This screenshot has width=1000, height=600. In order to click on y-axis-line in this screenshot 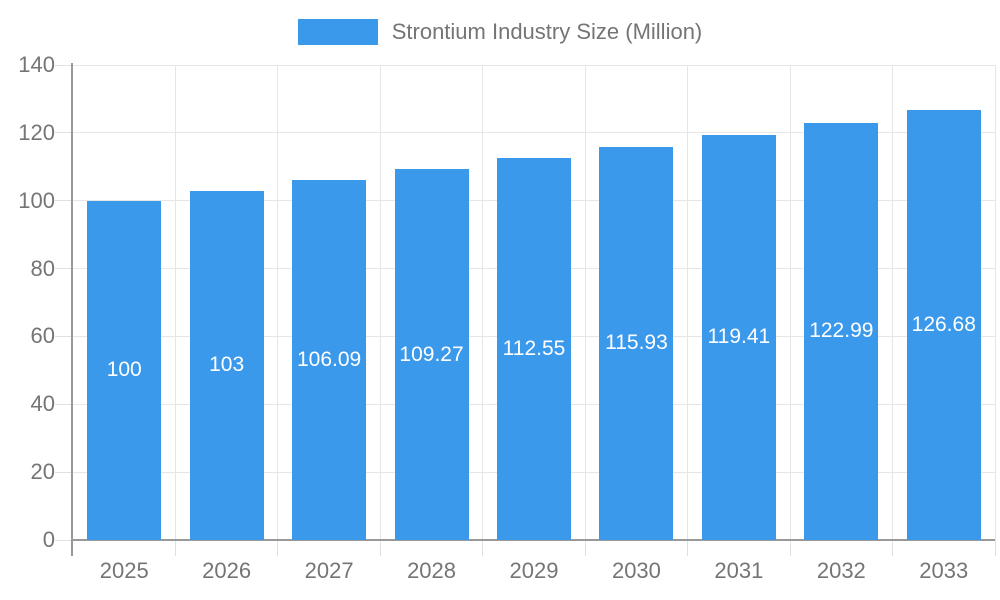, I will do `click(72, 309)`.